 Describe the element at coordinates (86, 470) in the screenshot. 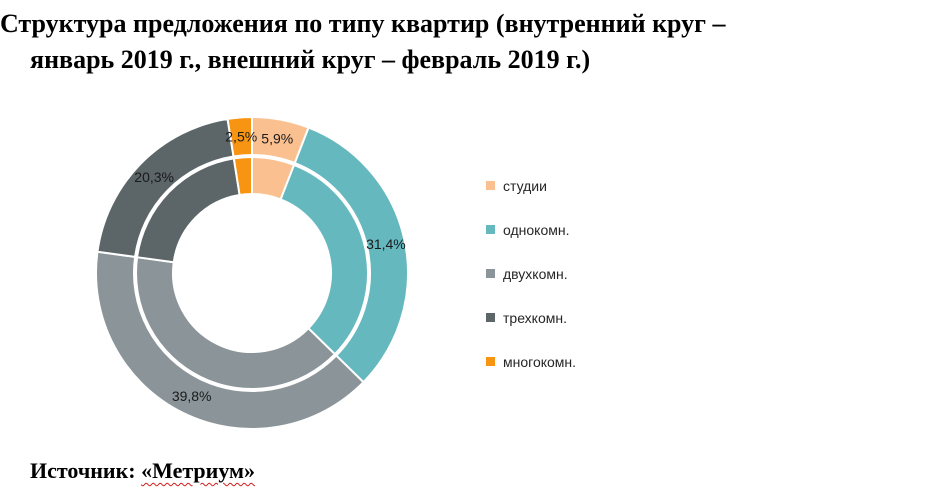

I see `source-prefix: Источник:` at that location.